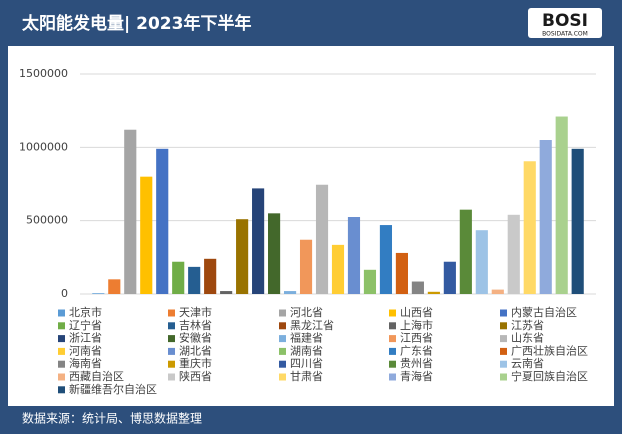 This screenshot has width=622, height=434. What do you see at coordinates (136, 23) in the screenshot?
I see `chart-title: 太阳能发电量| 2023年下半年` at bounding box center [136, 23].